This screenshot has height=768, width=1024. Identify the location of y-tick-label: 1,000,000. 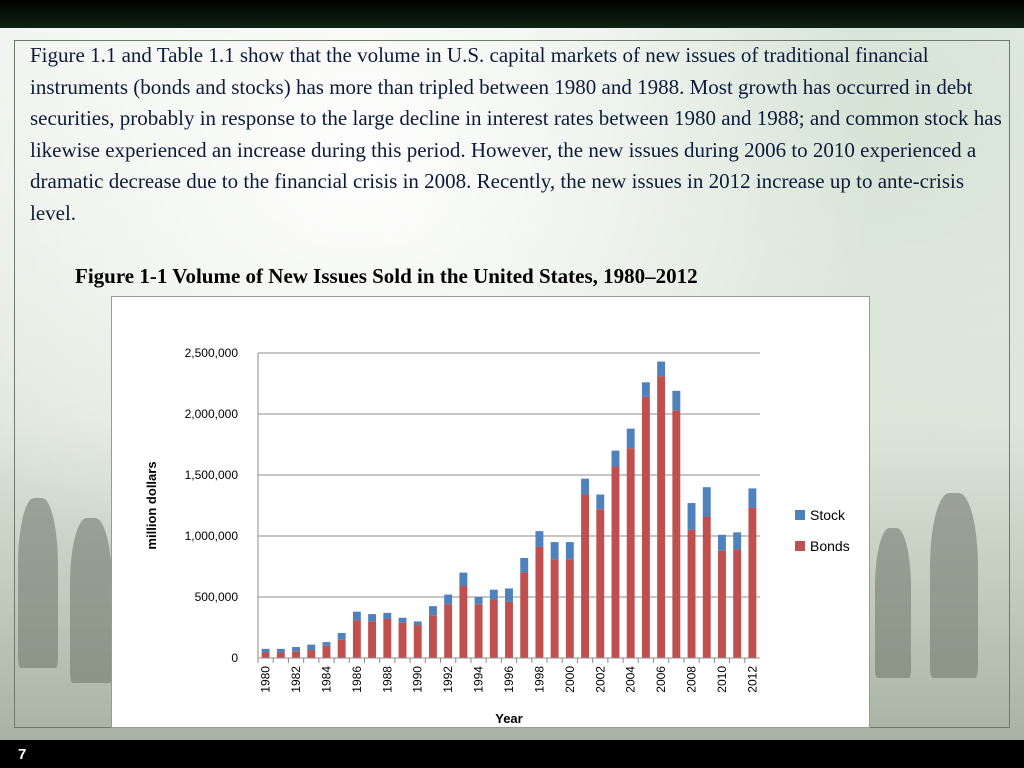
(212, 536).